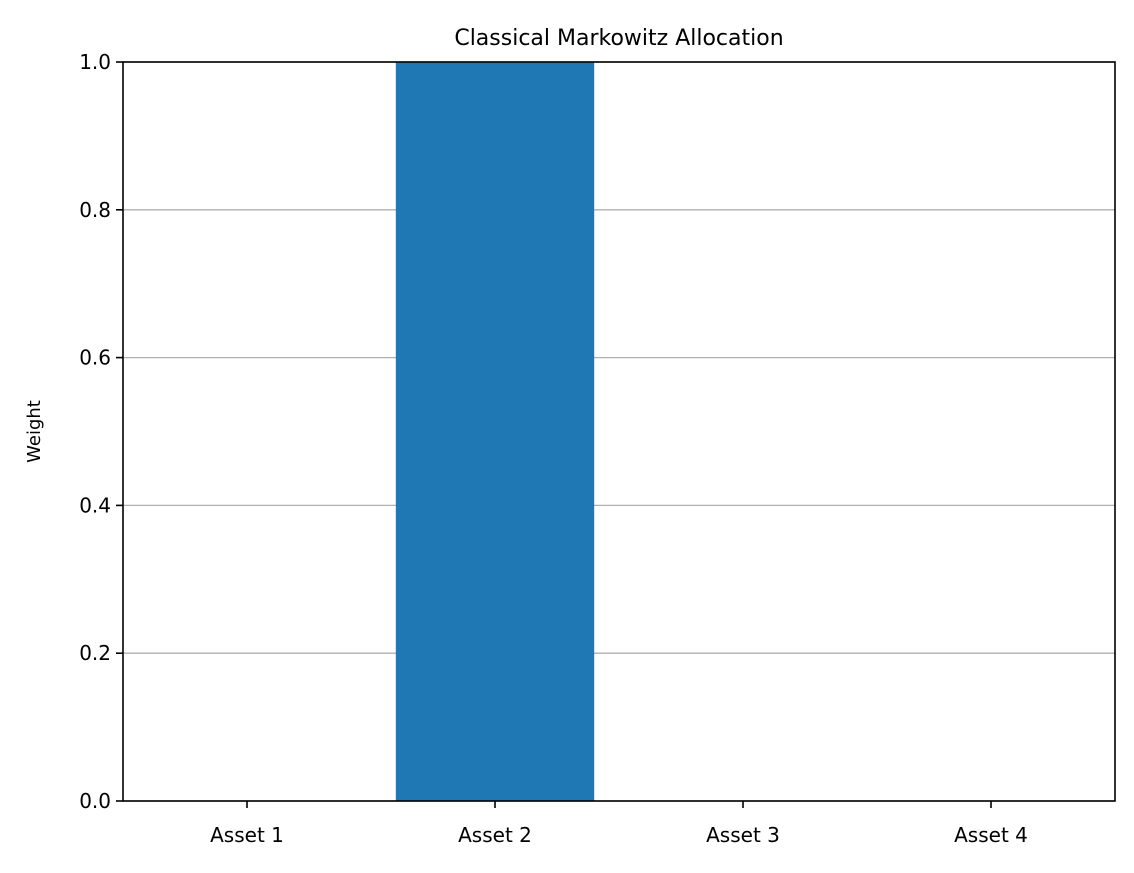  What do you see at coordinates (247, 835) in the screenshot?
I see `x-tick-label: Asset 1` at bounding box center [247, 835].